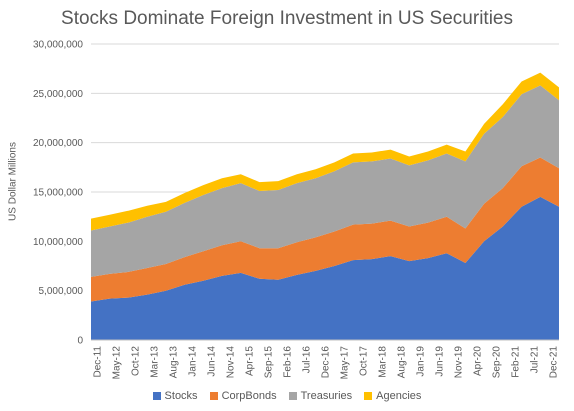  What do you see at coordinates (250, 361) in the screenshot?
I see `x-tick-label: Apr-15` at bounding box center [250, 361].